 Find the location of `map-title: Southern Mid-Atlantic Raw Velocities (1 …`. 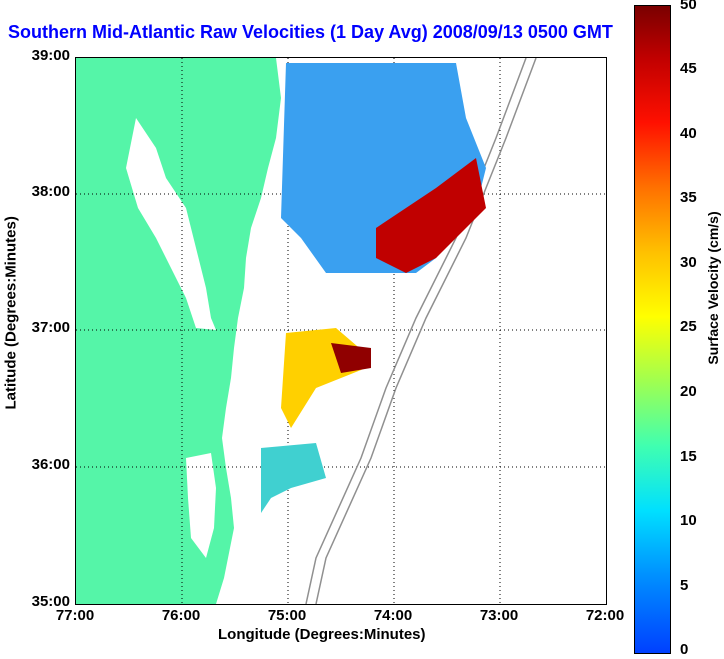

map-title: Southern Mid-Atlantic Raw Velocities (1 … is located at coordinates (310, 32).